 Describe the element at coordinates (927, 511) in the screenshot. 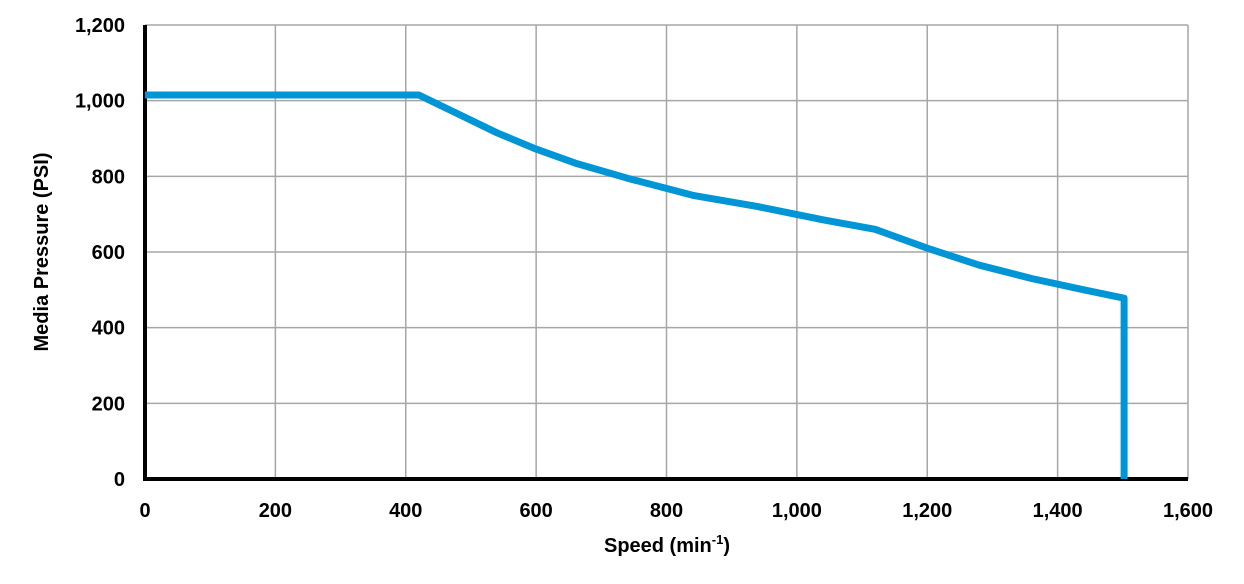

I see `x-tick-label: 1,200` at that location.